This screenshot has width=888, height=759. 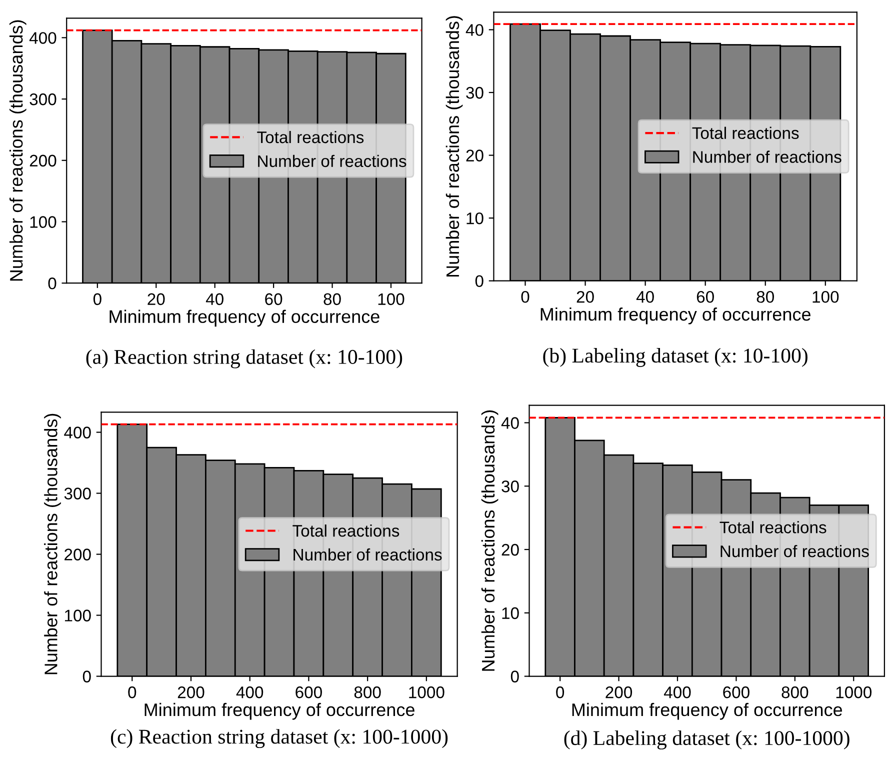 What do you see at coordinates (675, 357) in the screenshot?
I see `text: (b) Labeling dataset (x: 10-100)` at bounding box center [675, 357].